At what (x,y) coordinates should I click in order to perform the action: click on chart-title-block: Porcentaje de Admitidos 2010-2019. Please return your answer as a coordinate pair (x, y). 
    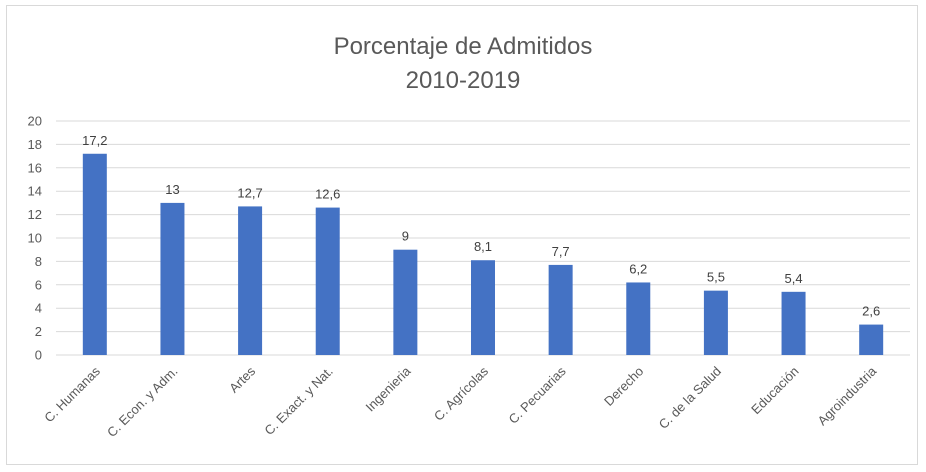
    Looking at the image, I should click on (463, 64).